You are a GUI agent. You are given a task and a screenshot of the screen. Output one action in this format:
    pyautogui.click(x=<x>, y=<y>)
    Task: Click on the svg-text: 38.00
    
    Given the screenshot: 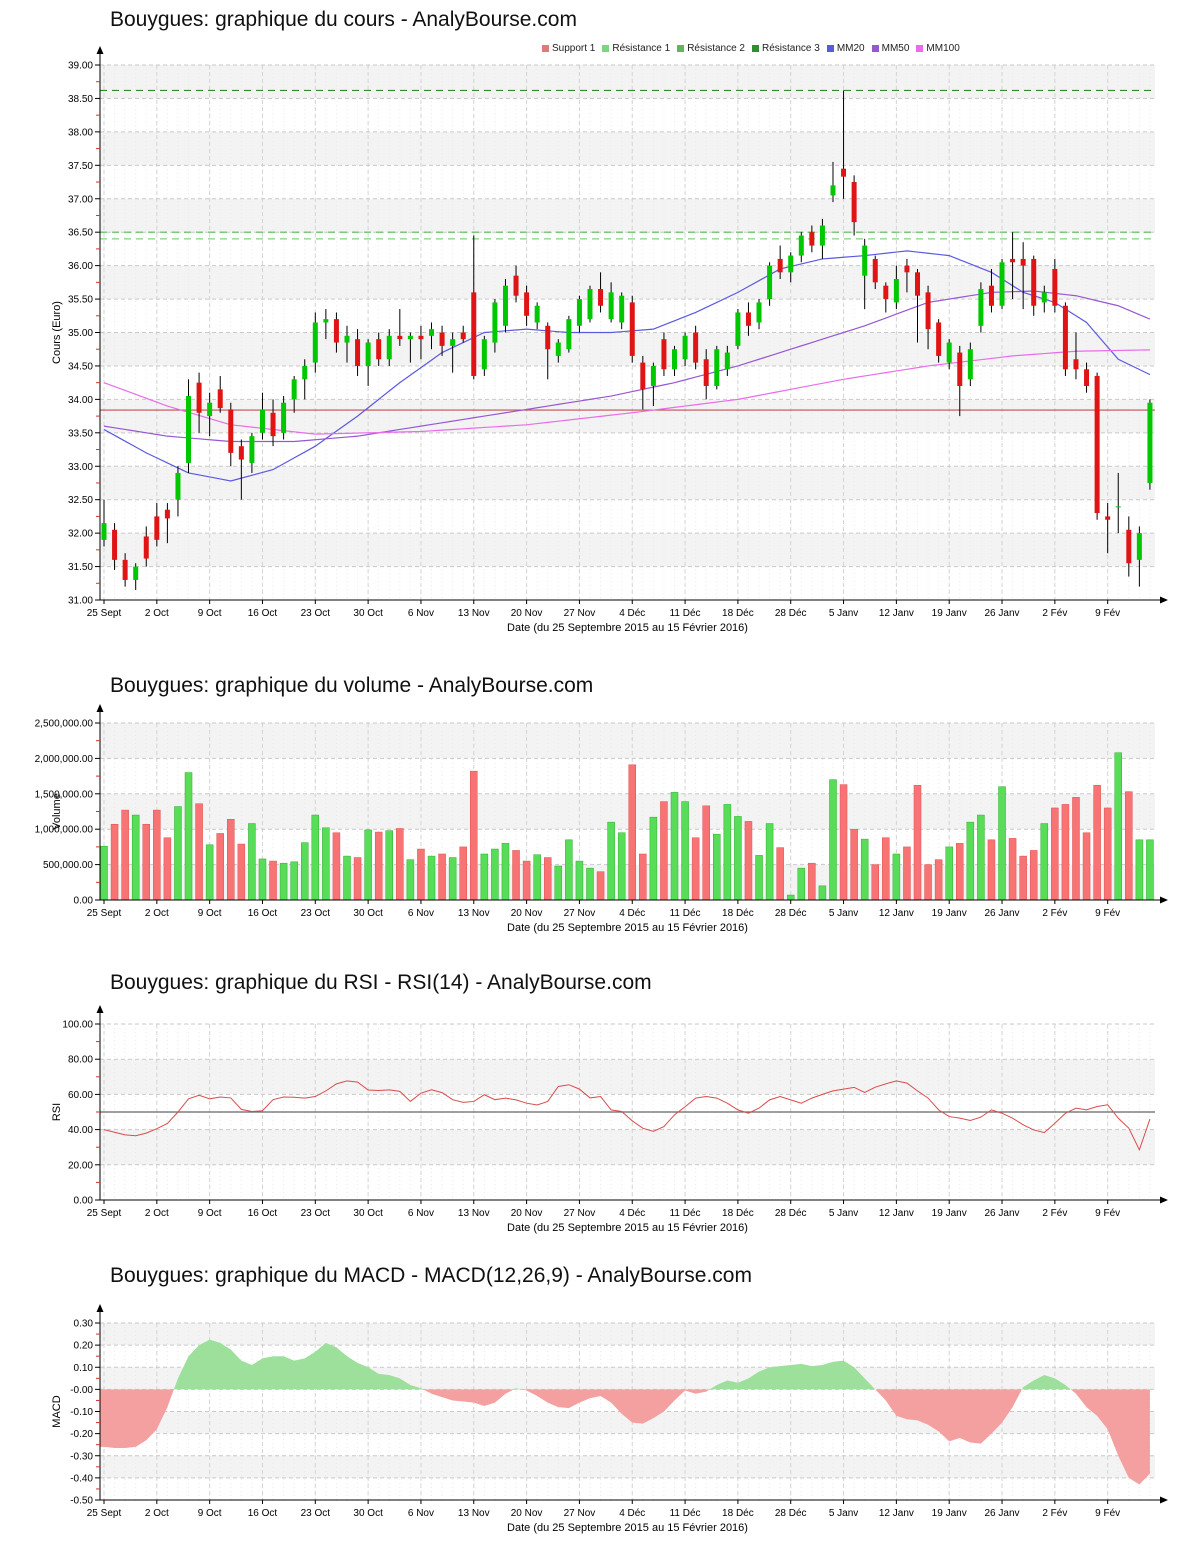 What is the action you would take?
    pyautogui.click(x=80, y=132)
    